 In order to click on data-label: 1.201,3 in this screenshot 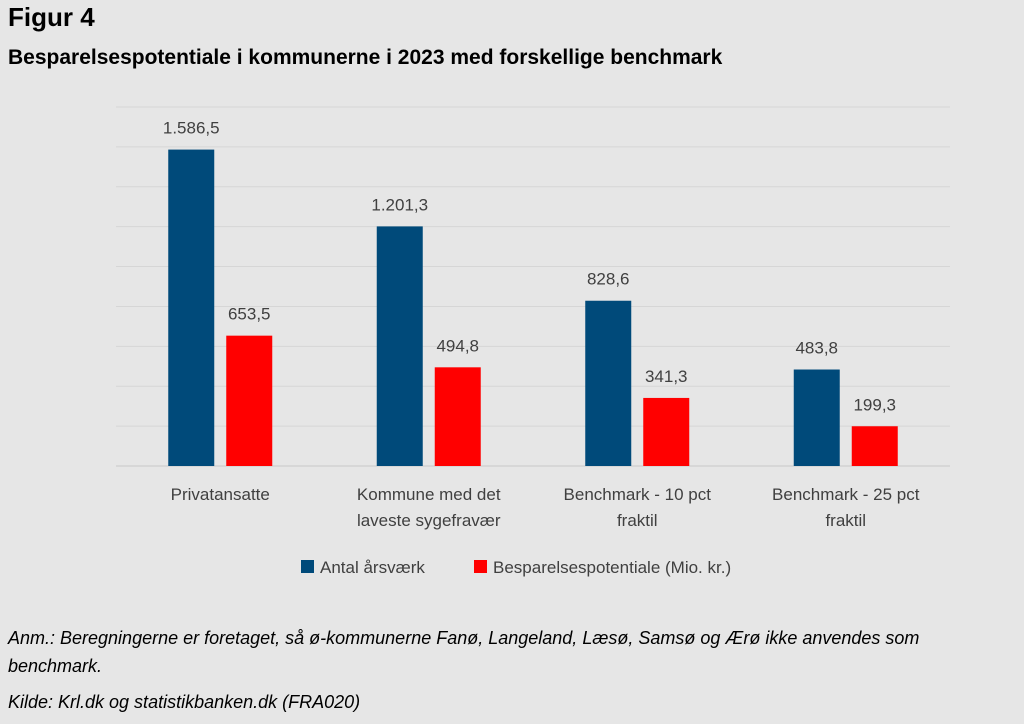, I will do `click(399, 204)`.